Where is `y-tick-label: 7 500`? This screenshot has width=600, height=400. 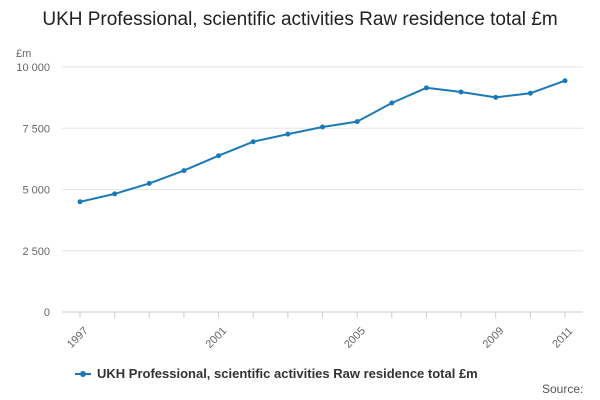
y-tick-label: 7 500 is located at coordinates (36, 129).